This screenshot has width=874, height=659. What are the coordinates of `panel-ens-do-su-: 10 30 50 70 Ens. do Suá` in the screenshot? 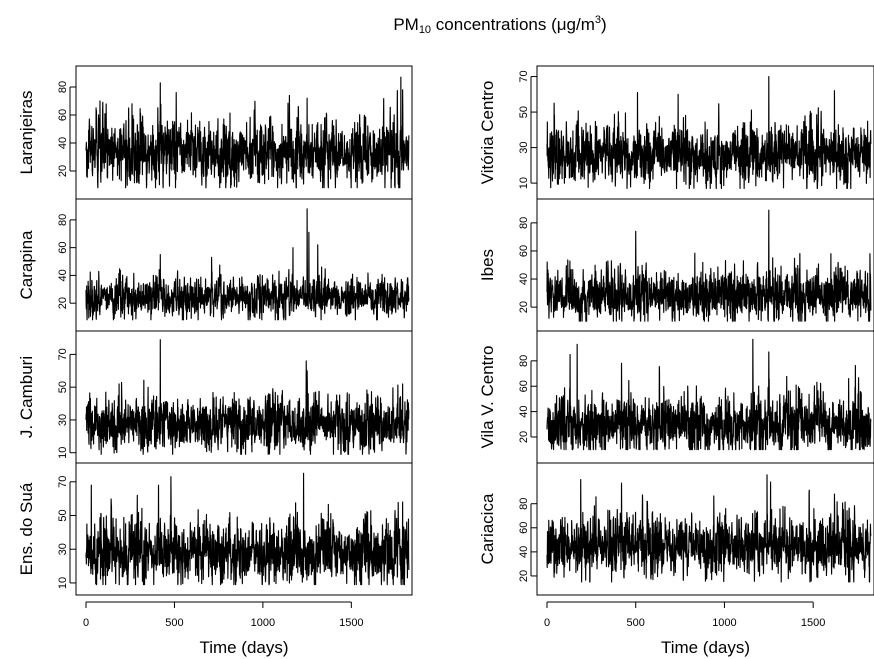 It's located at (215, 529).